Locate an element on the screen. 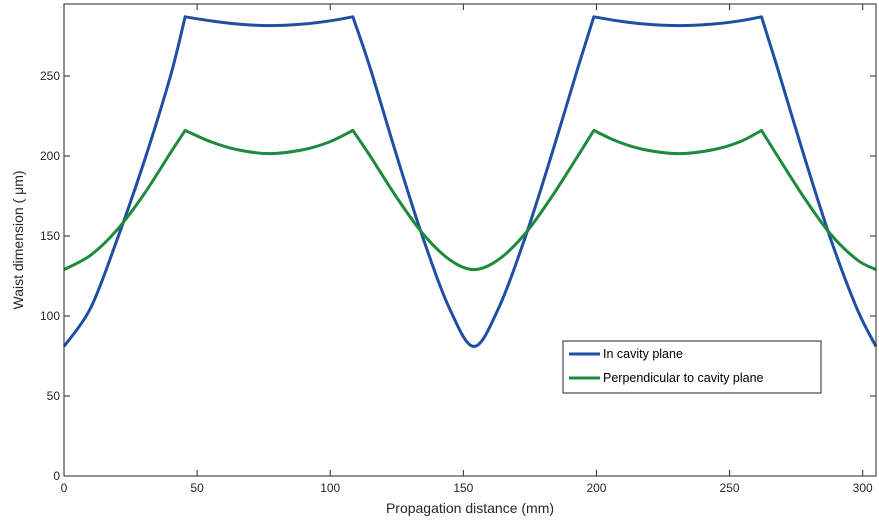 The height and width of the screenshot is (523, 879). x-tick-label: 50 is located at coordinates (197, 488).